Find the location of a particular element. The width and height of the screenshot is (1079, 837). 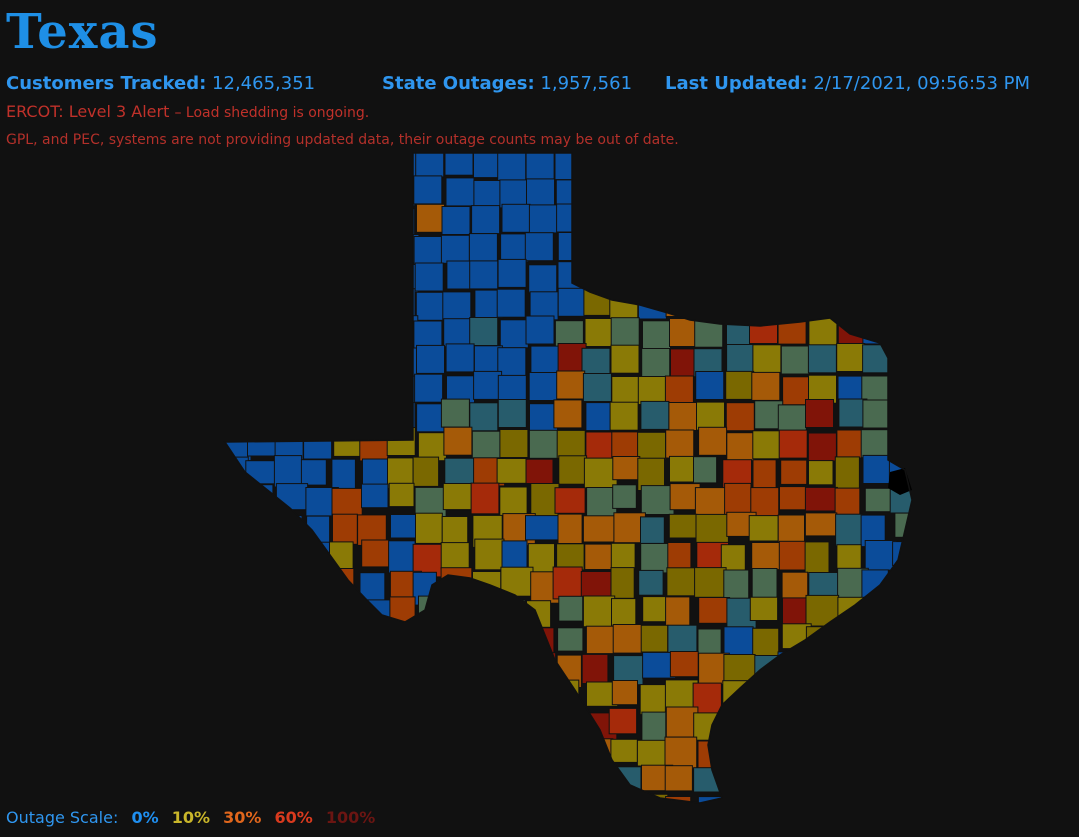

state-outages-label: State Outages: is located at coordinates (458, 83).